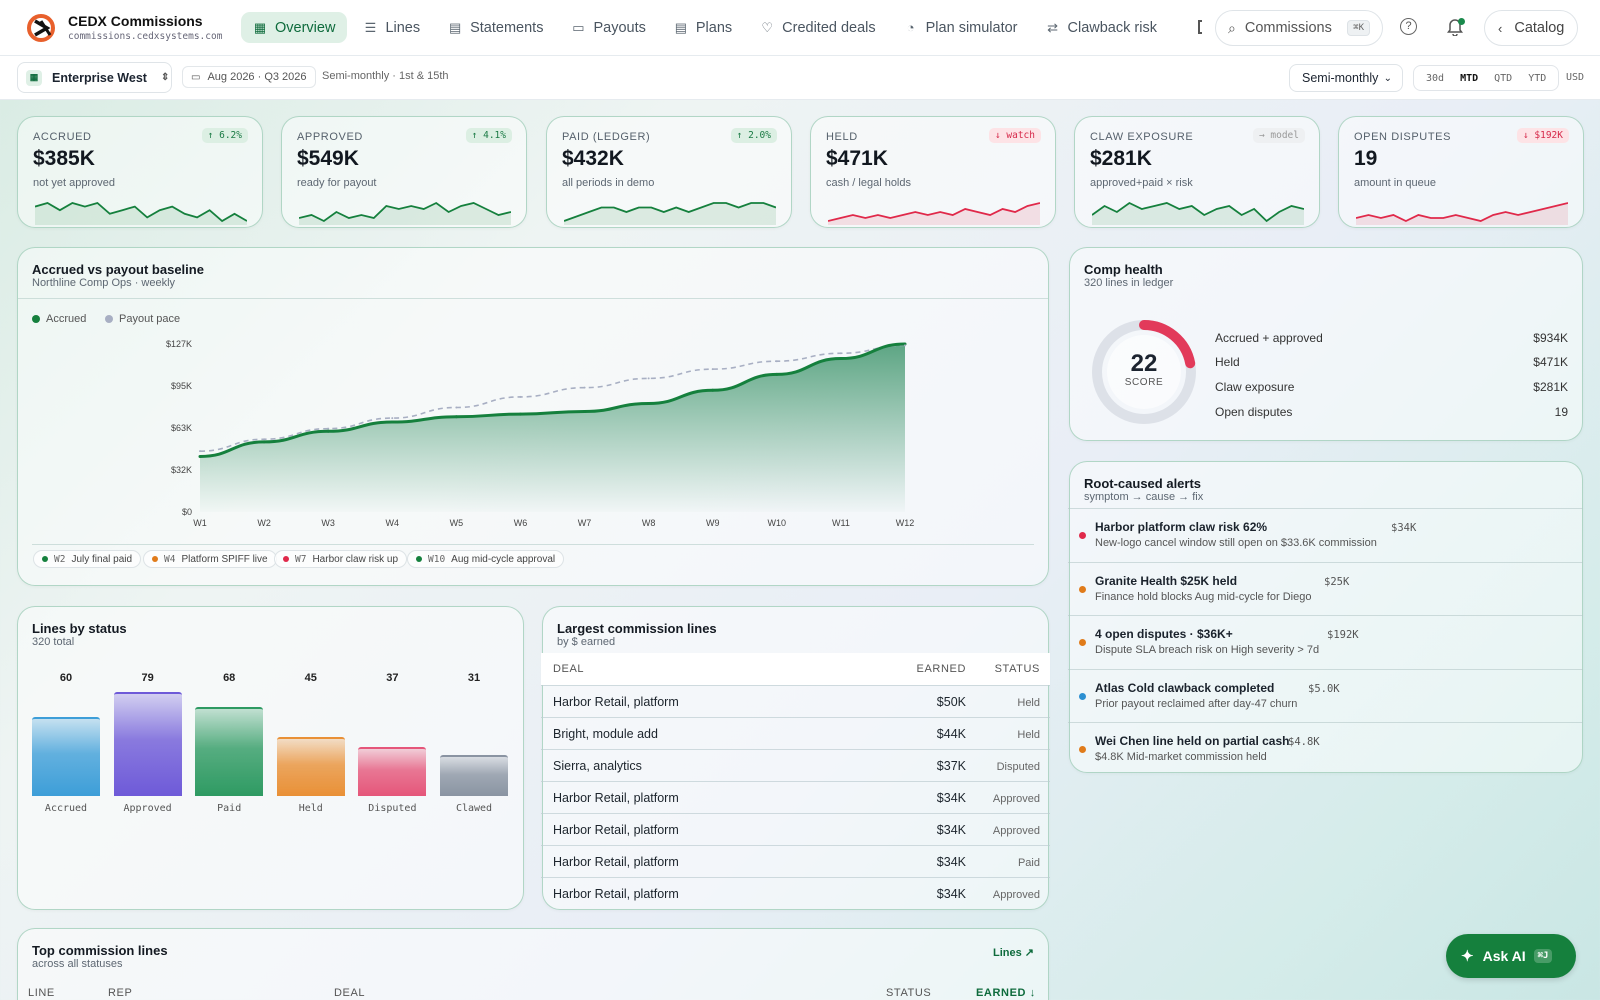  I want to click on annotation-chip: W2 July final paid, so click(87, 559).